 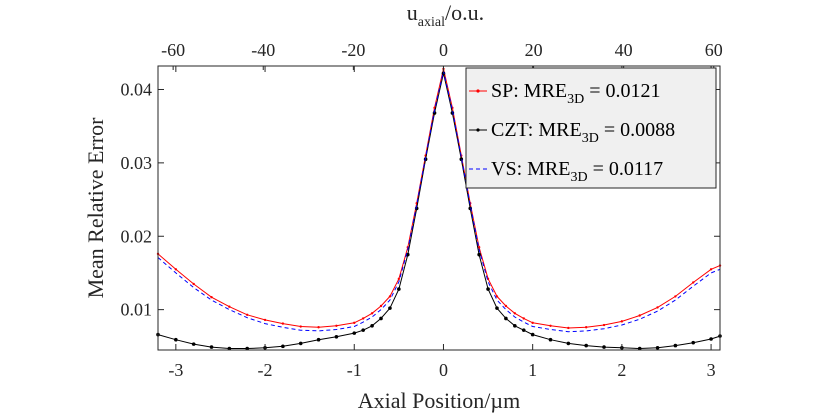 I want to click on x-tick-label: -2, so click(x=265, y=370).